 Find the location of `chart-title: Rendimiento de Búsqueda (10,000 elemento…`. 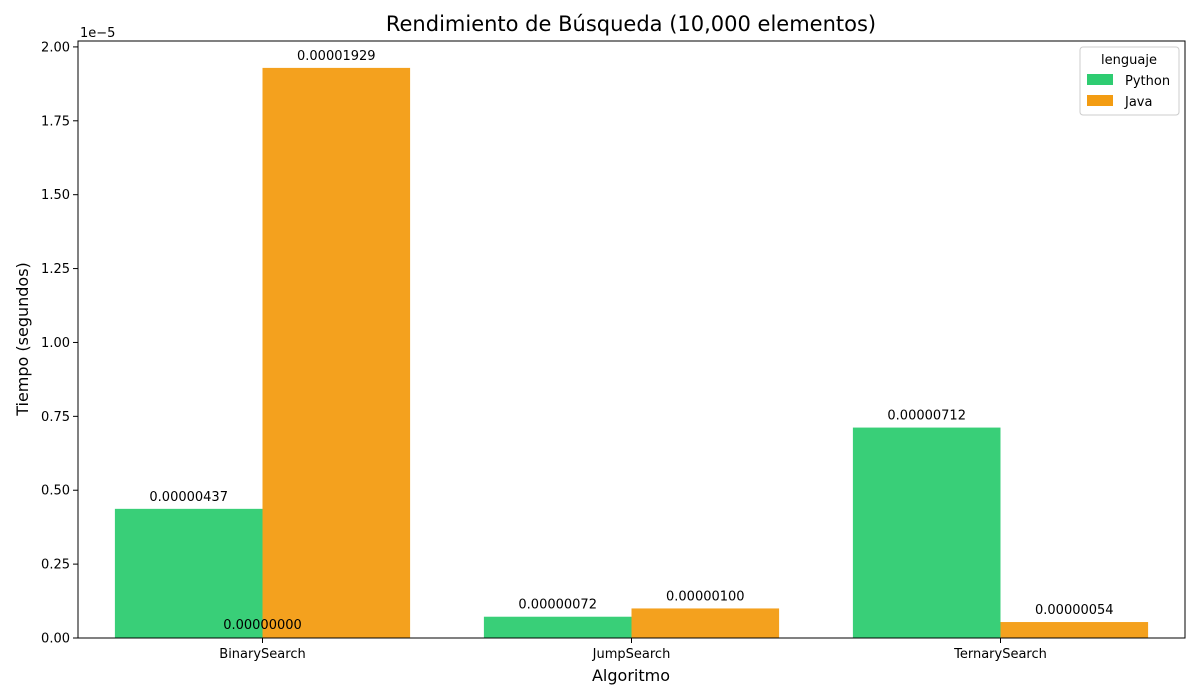

chart-title: Rendimiento de Búsqueda (10,000 elemento… is located at coordinates (631, 24).